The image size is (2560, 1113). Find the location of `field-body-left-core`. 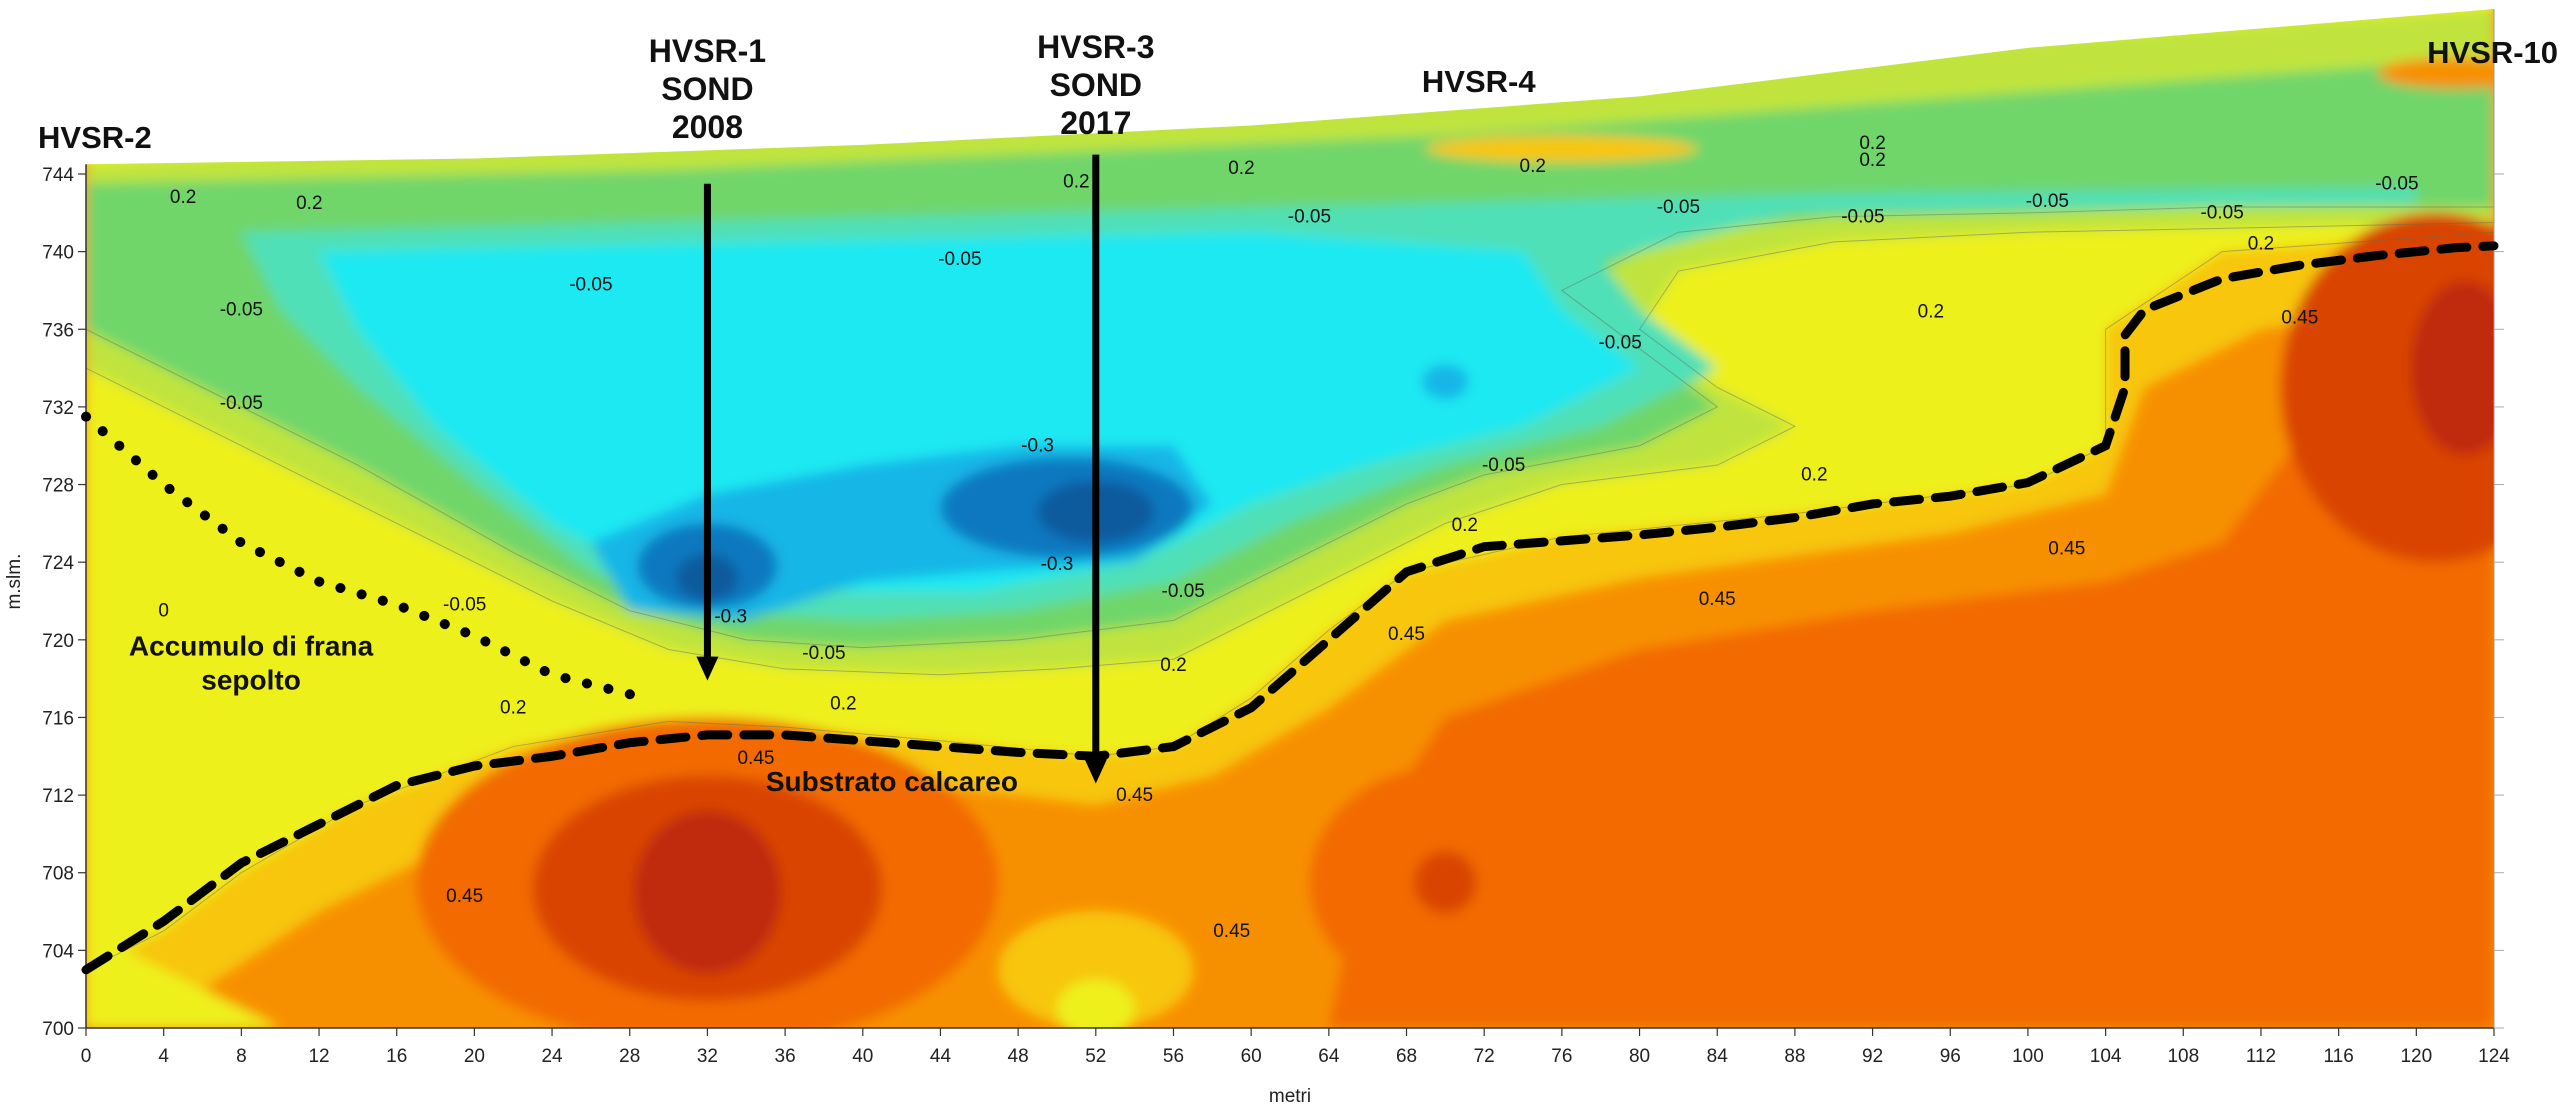

field-body-left-core is located at coordinates (707, 892).